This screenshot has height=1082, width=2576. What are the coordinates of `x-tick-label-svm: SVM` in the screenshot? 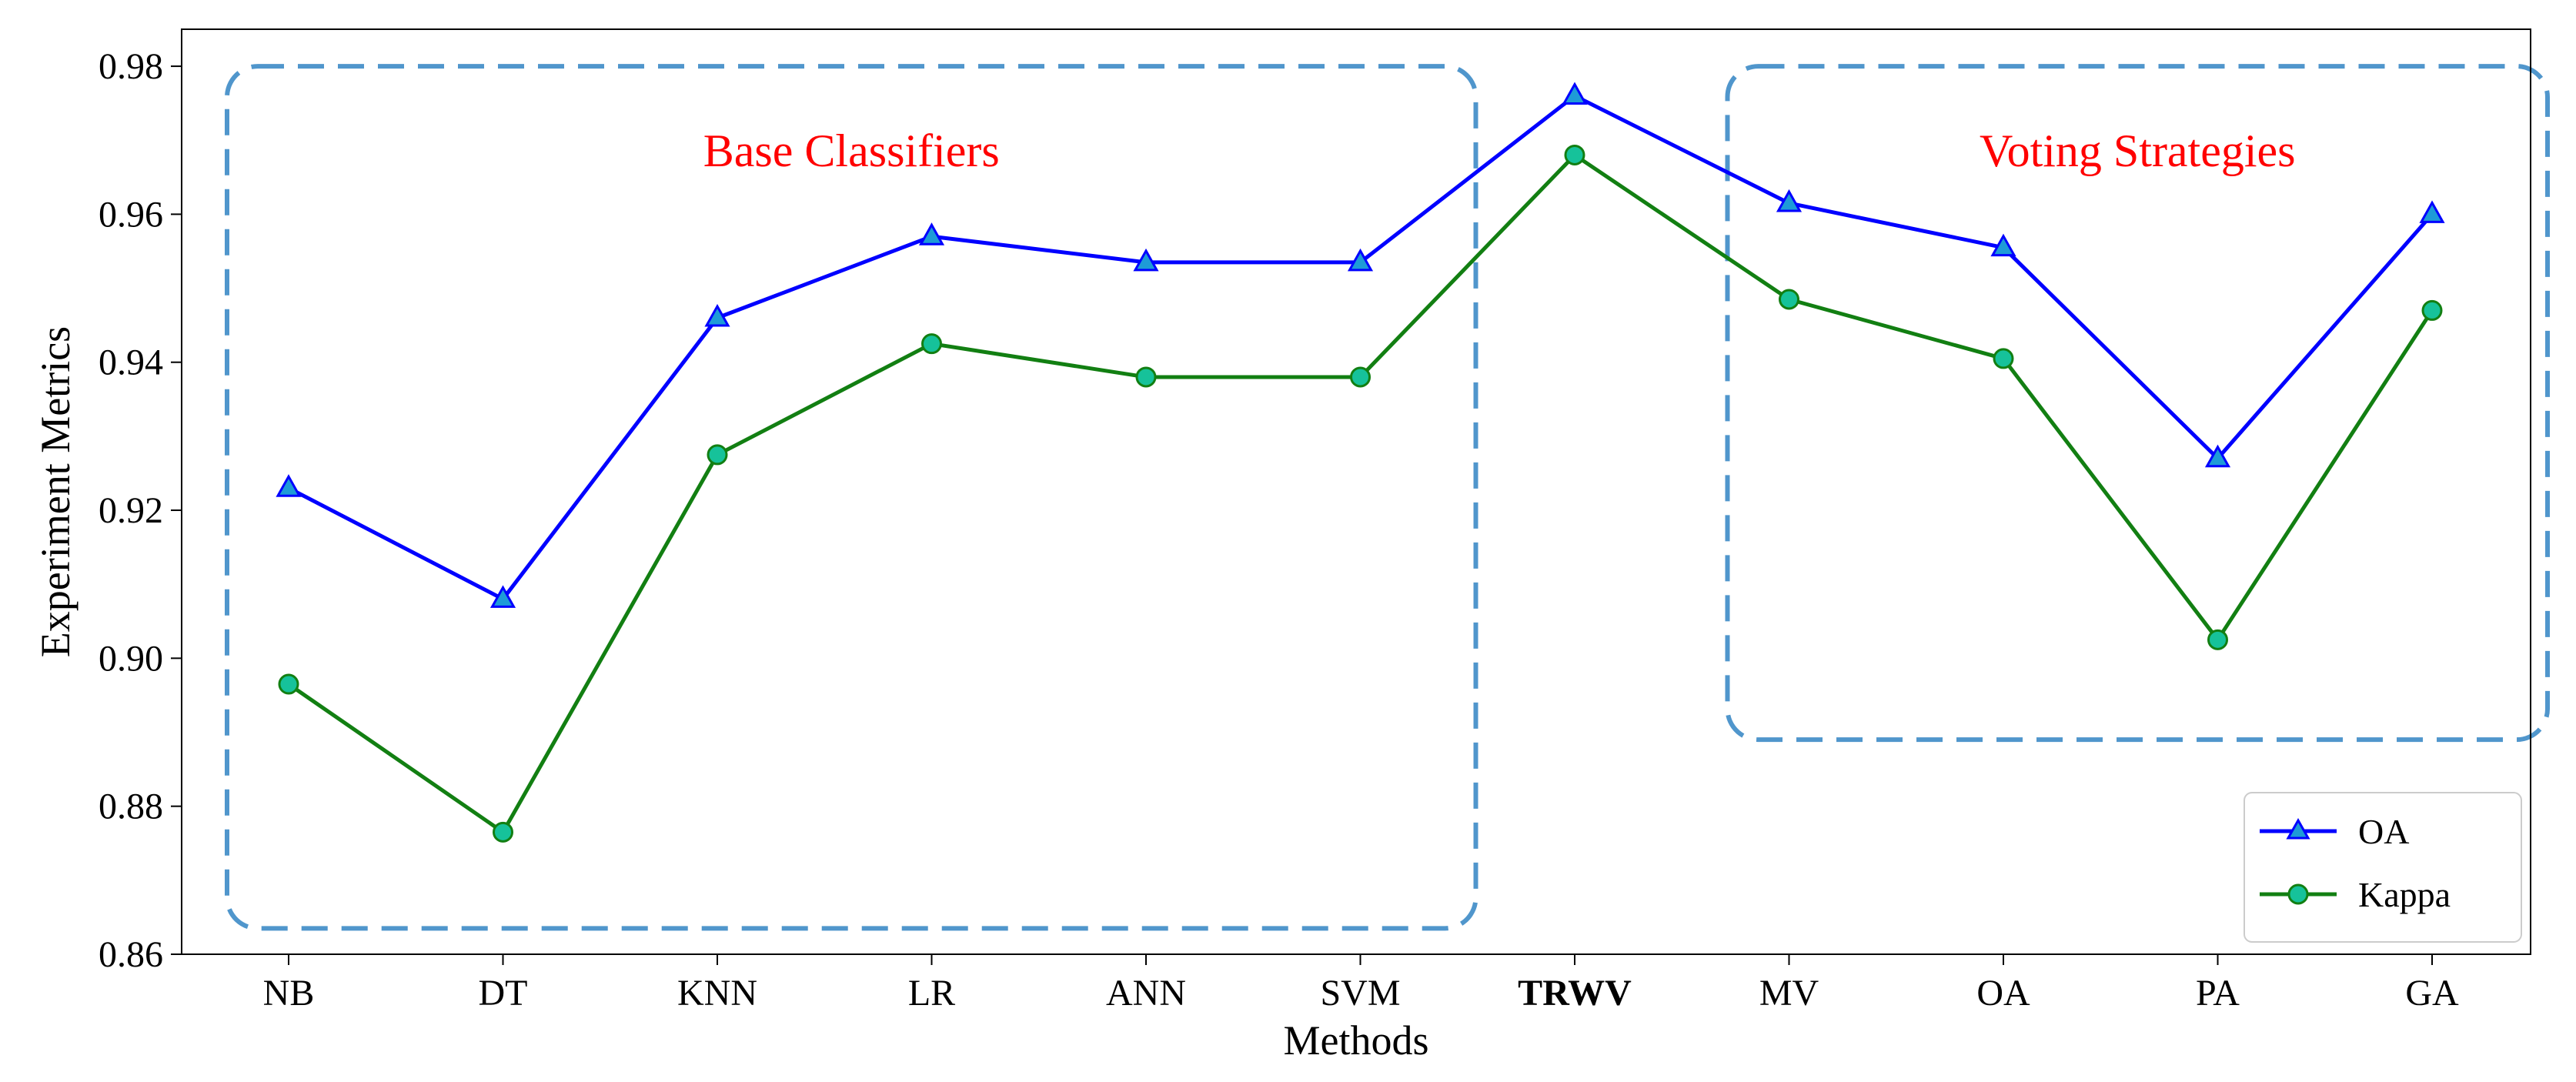 It's located at (1360, 994).